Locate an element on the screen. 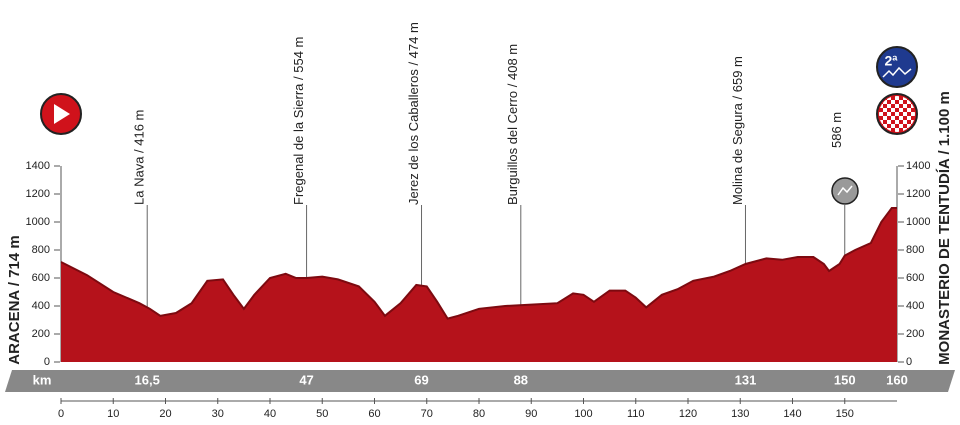 This screenshot has height=425, width=960. km-label: 47 is located at coordinates (306, 379).